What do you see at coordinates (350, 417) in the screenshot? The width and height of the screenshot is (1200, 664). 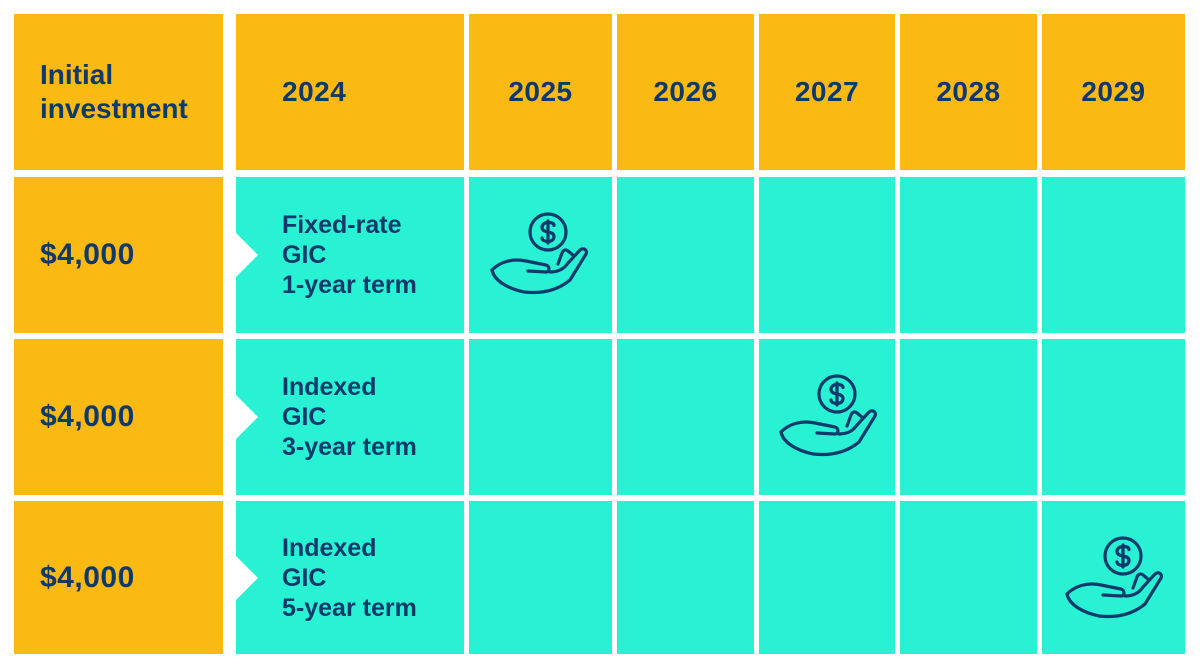 I see `row-product-cell: Indexed GIC 3-year term` at bounding box center [350, 417].